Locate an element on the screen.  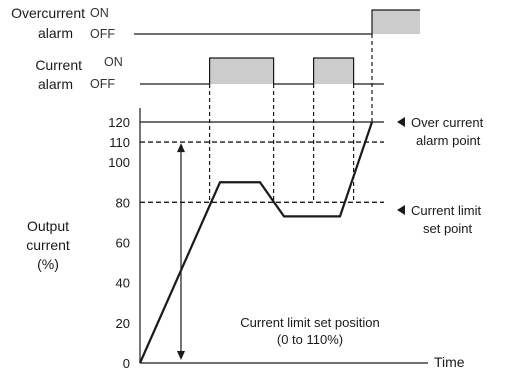
y-tick-label: 80 is located at coordinates (123, 202).